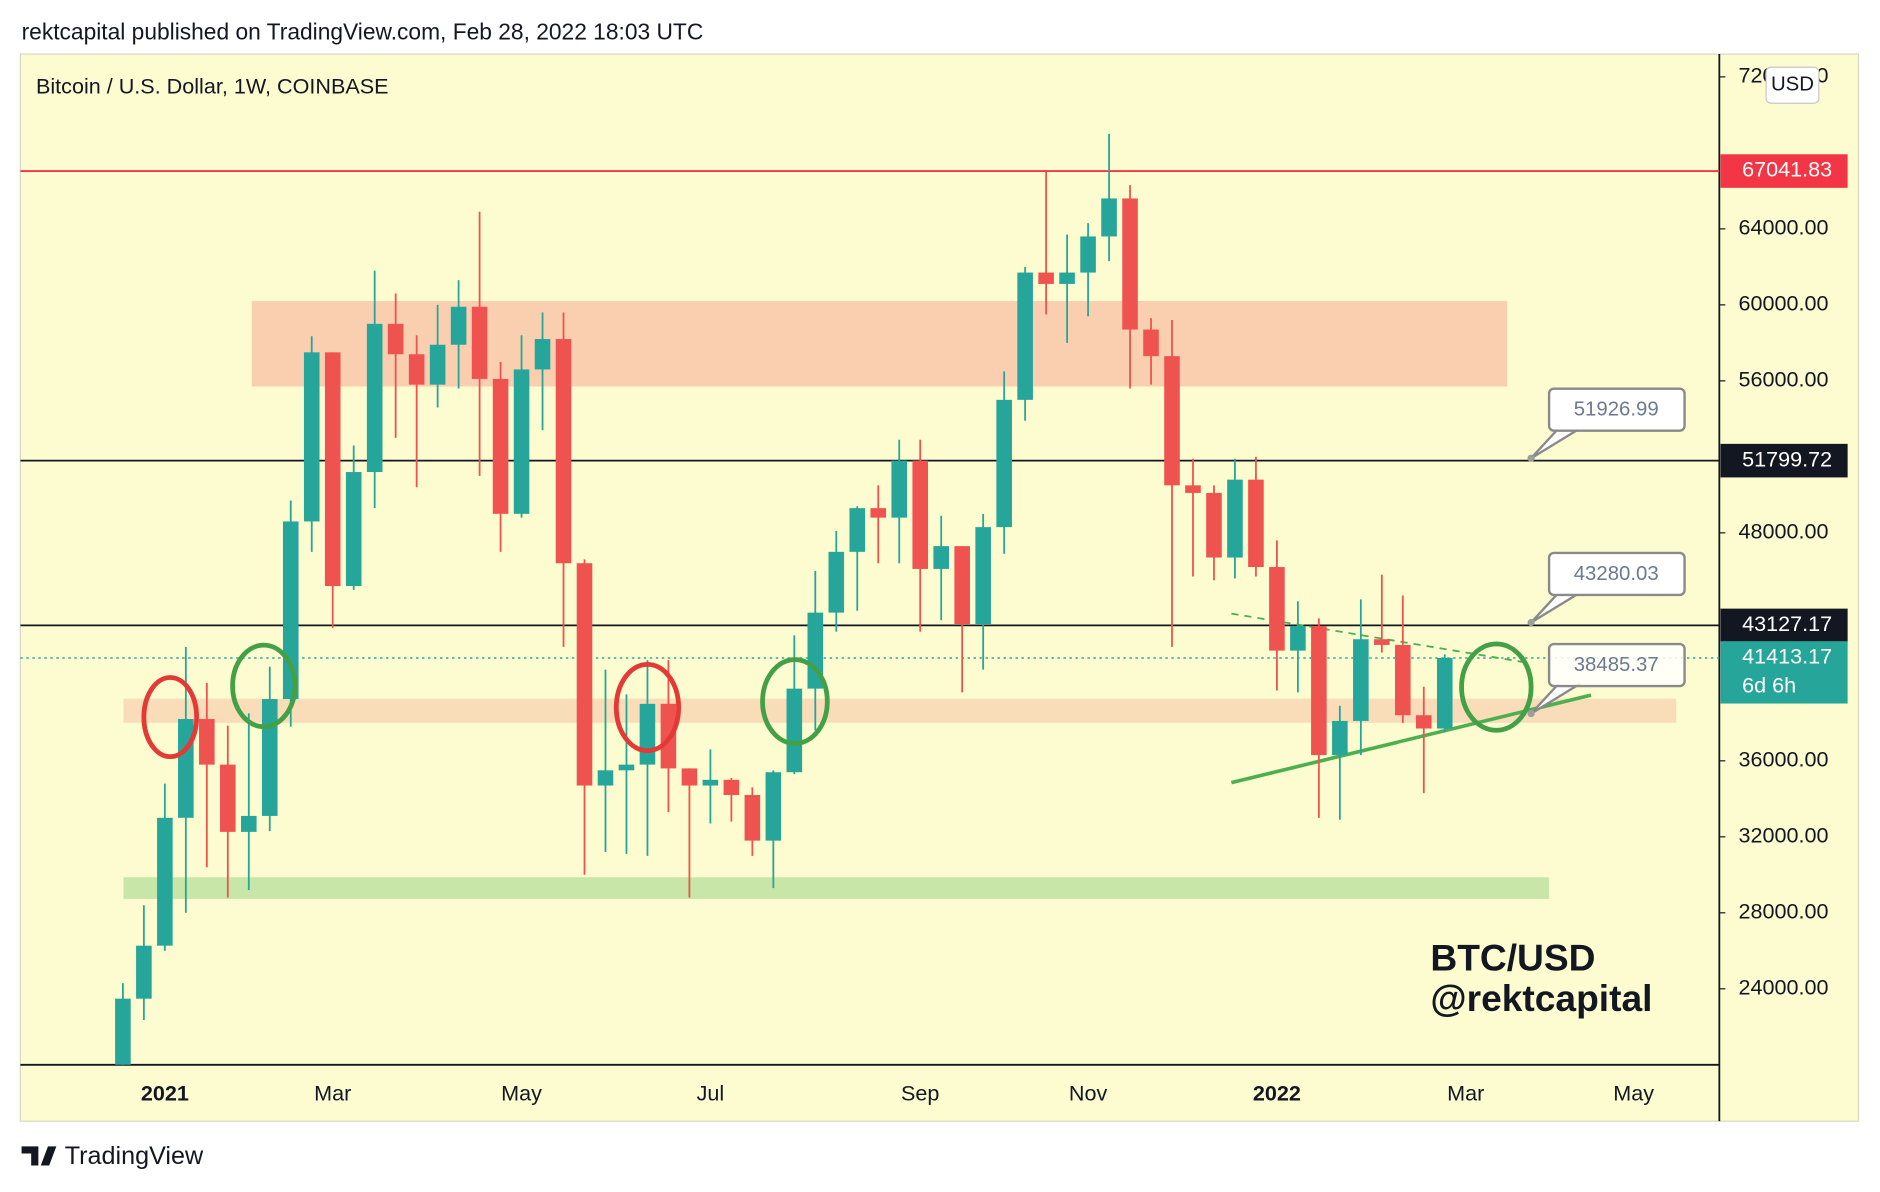 Image resolution: width=1880 pixels, height=1192 pixels. I want to click on callout-anchor, so click(1531, 458).